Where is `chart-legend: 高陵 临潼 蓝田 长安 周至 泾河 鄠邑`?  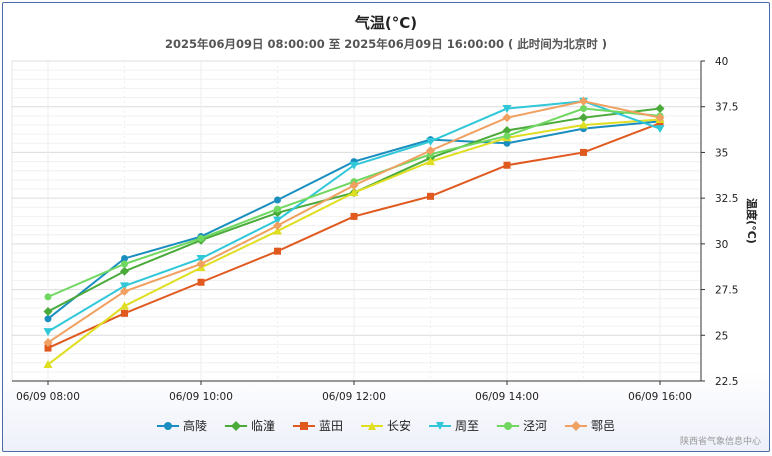 chart-legend: 高陵 临潼 蓝田 长安 周至 泾河 鄠邑 is located at coordinates (386, 425).